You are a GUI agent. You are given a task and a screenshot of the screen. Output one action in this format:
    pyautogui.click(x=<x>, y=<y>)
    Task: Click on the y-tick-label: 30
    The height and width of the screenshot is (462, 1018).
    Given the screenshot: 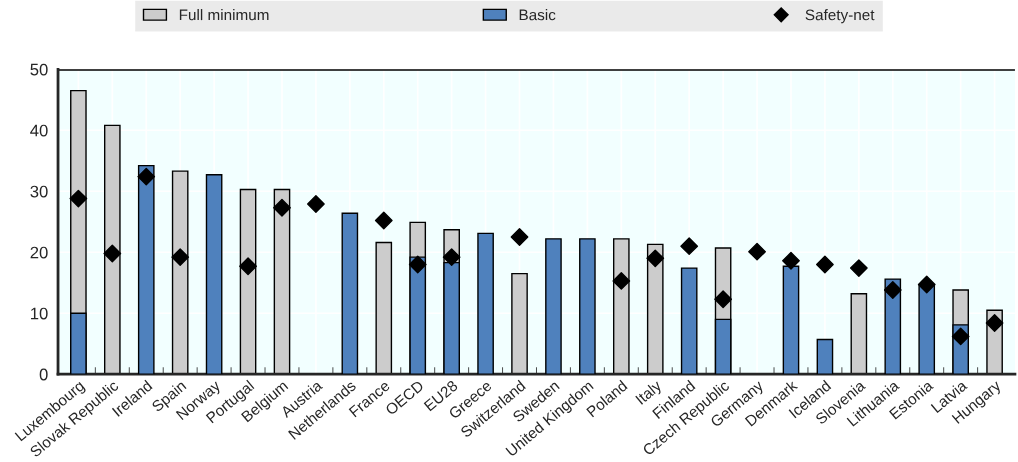 What is the action you would take?
    pyautogui.click(x=39, y=191)
    